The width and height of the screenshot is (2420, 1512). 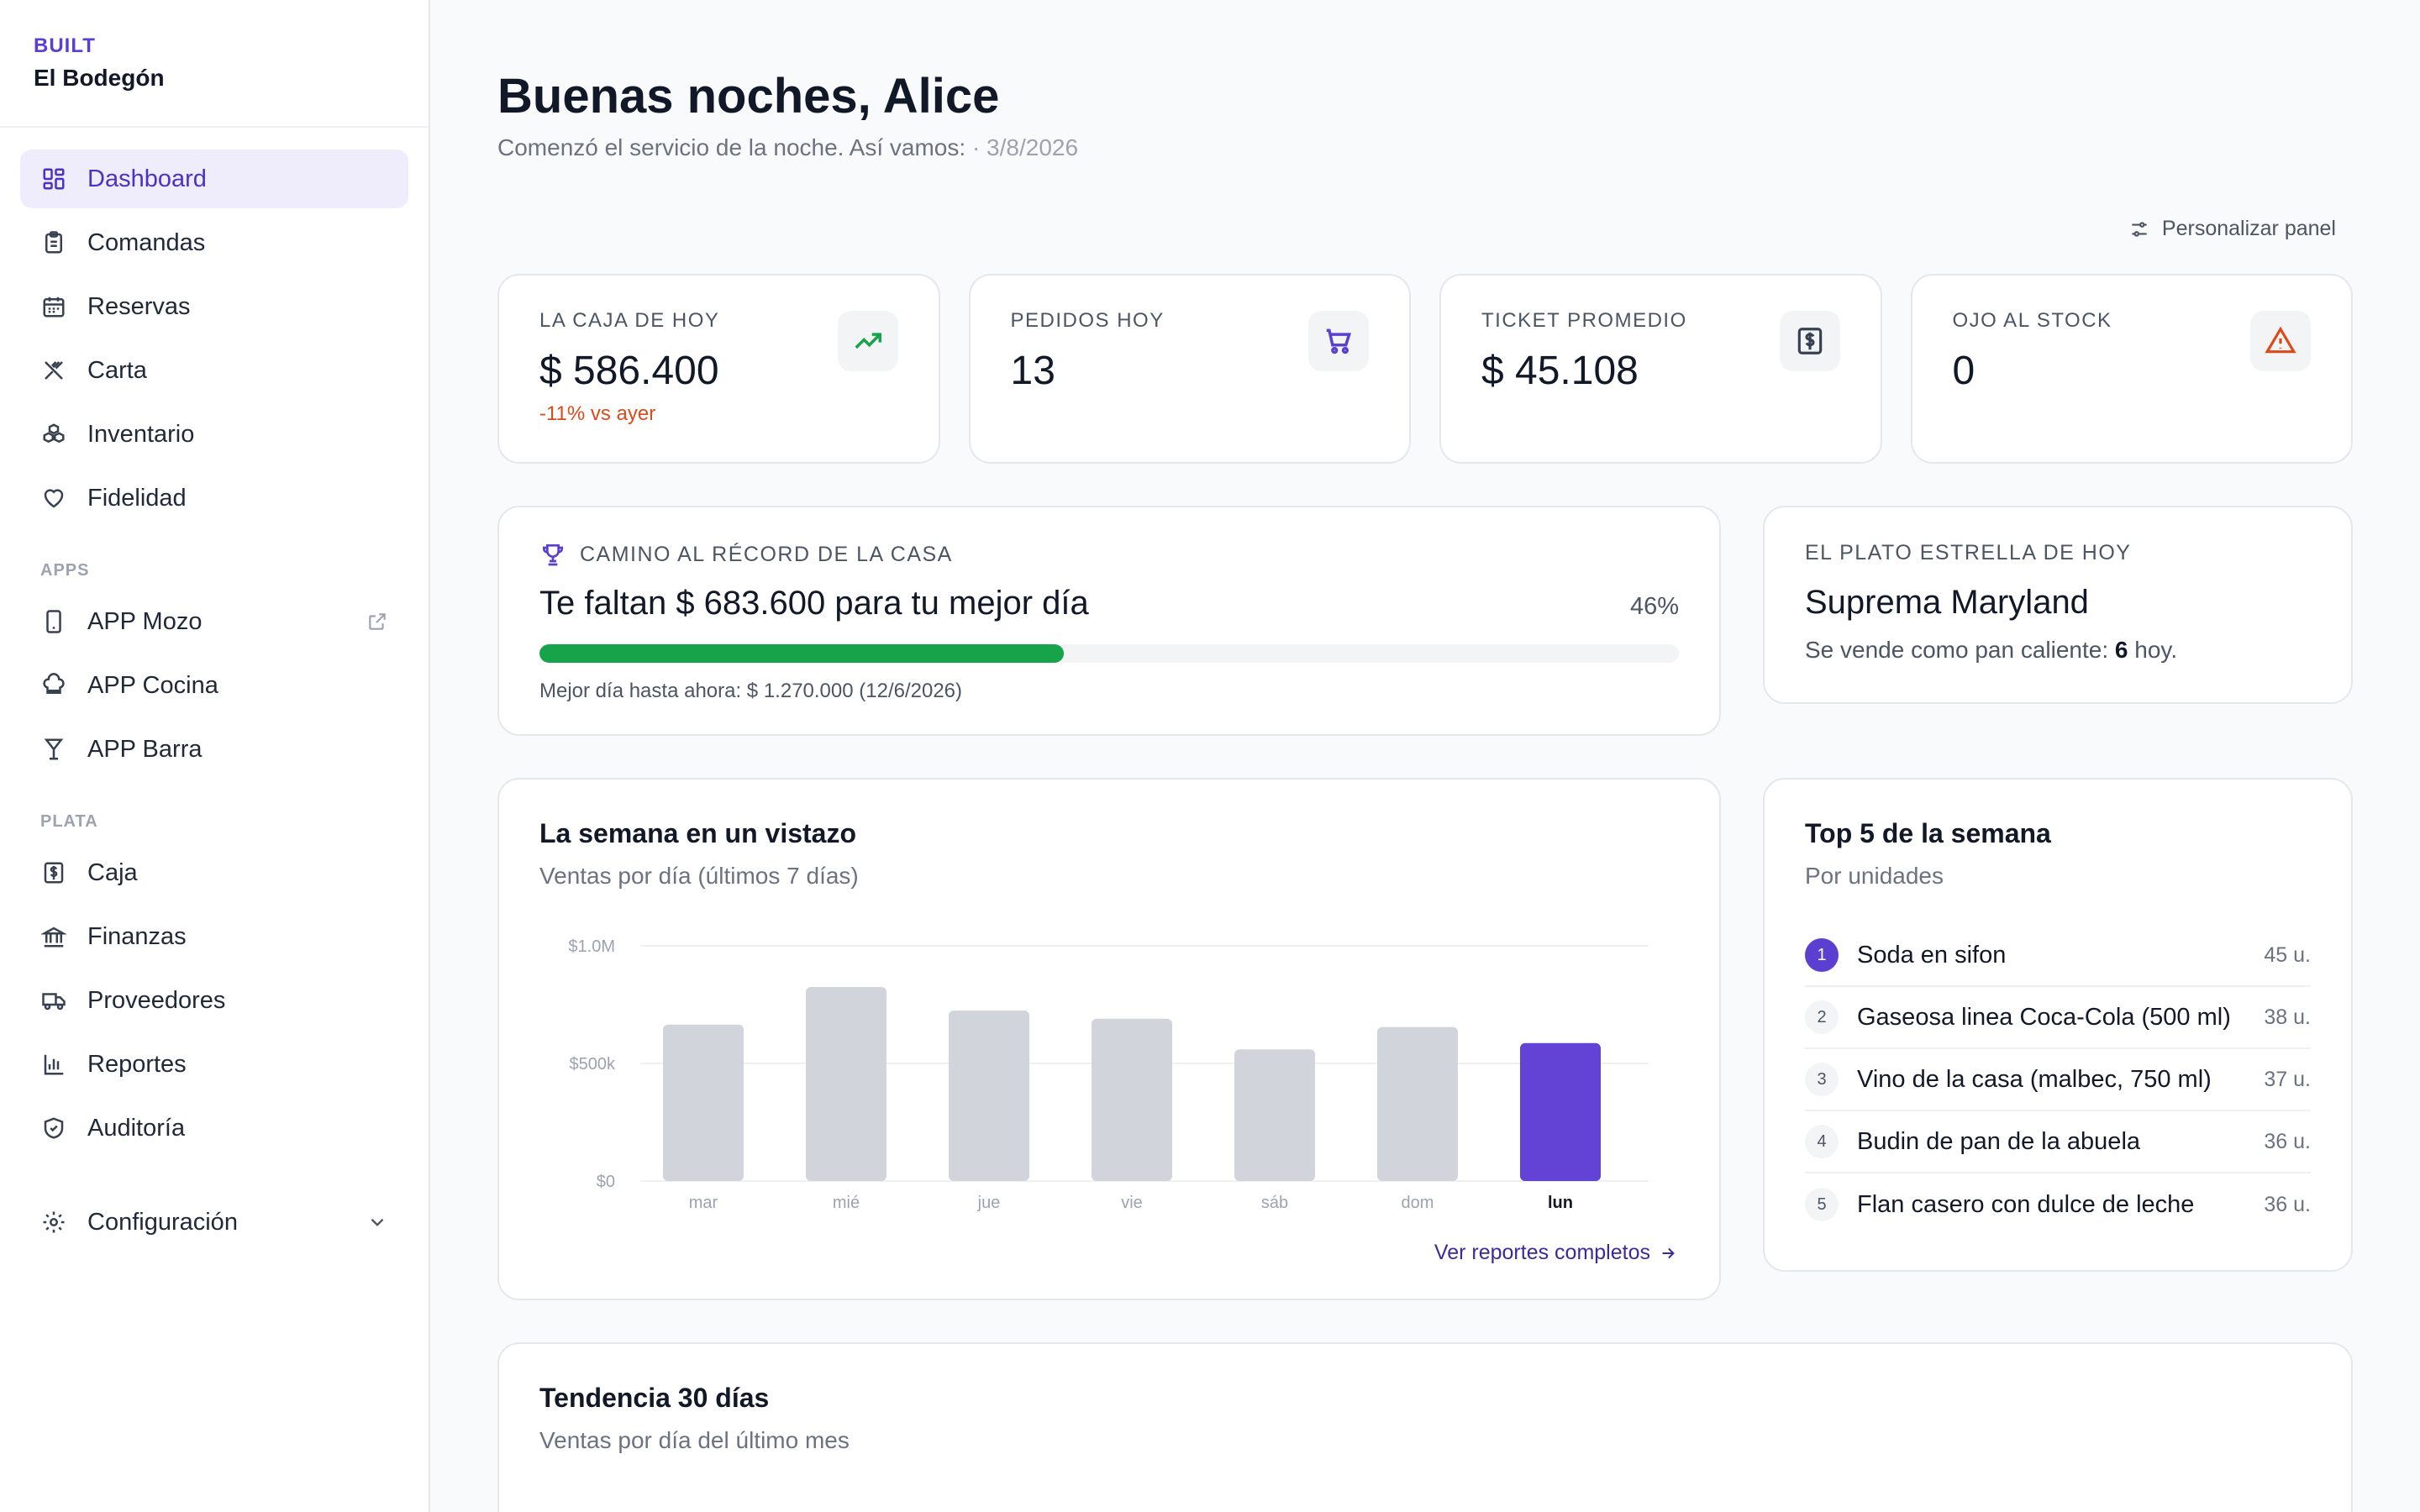 What do you see at coordinates (162, 1222) in the screenshot?
I see `sidebar-item-label: Configuración` at bounding box center [162, 1222].